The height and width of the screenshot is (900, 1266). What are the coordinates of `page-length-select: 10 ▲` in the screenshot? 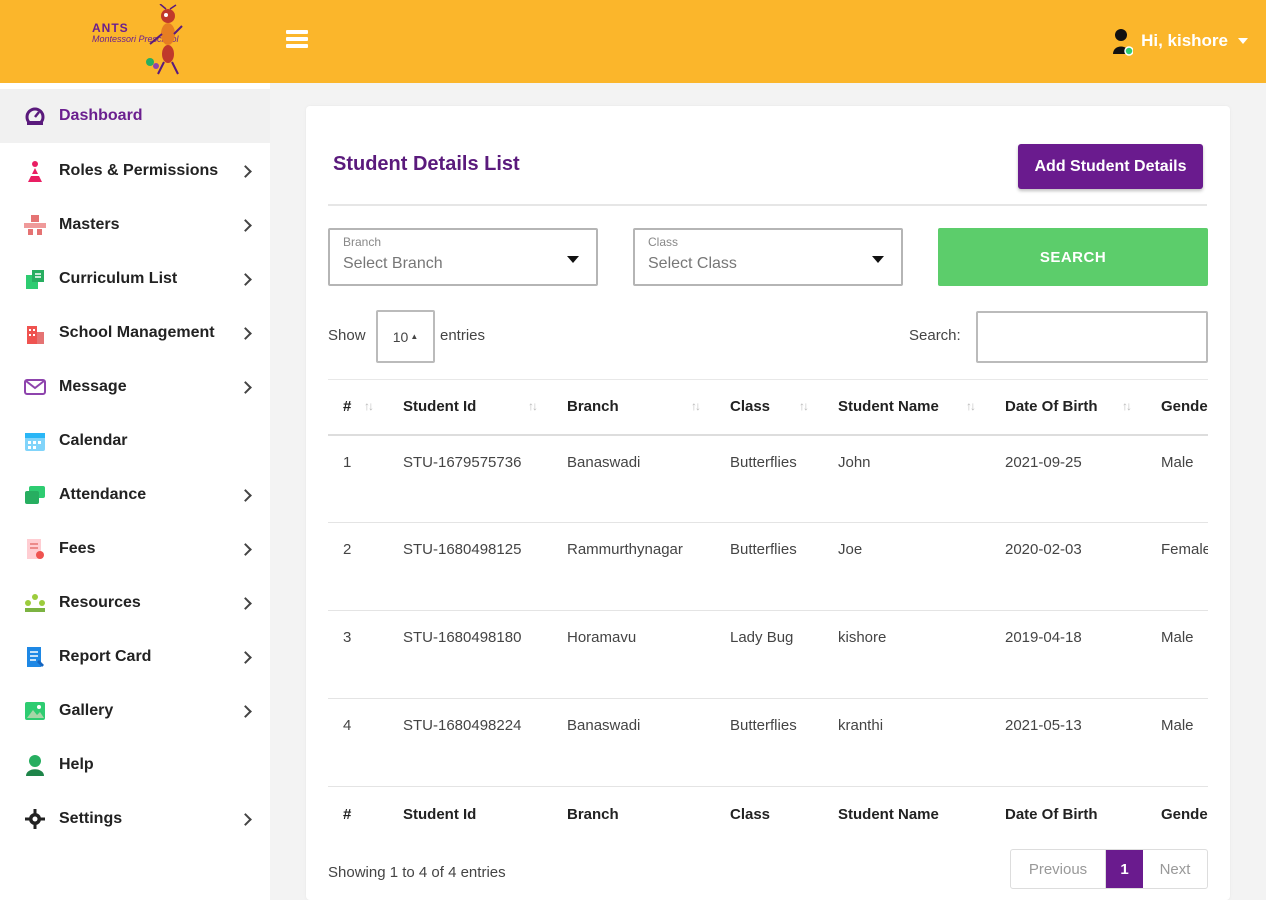 It's located at (405, 336).